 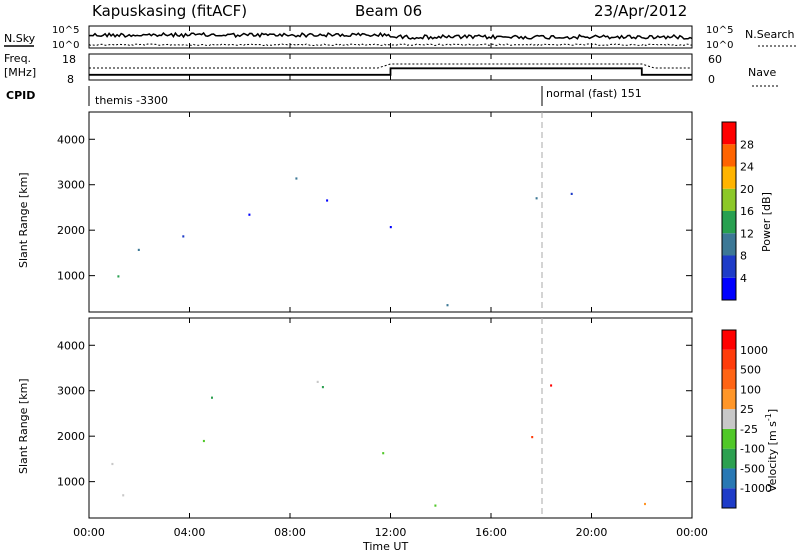 I want to click on nsky-tick-bottom: 10^0, so click(x=65, y=45).